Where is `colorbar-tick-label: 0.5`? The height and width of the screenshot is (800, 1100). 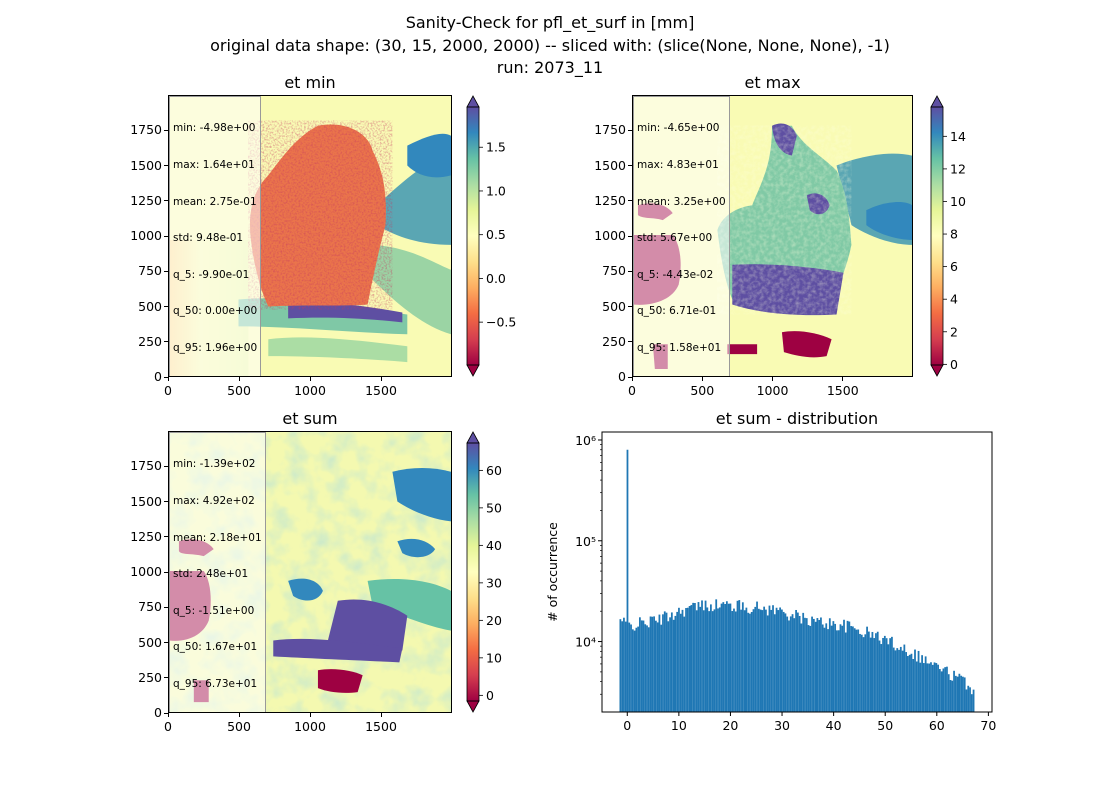
colorbar-tick-label: 0.5 is located at coordinates (496, 234).